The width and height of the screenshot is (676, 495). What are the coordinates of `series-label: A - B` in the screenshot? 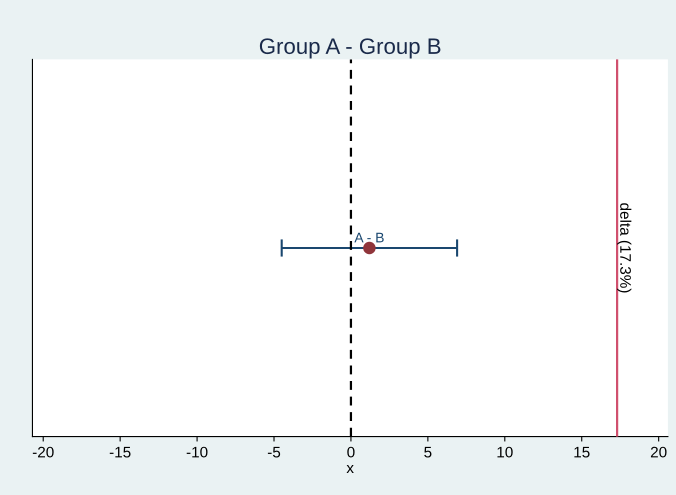 It's located at (369, 237).